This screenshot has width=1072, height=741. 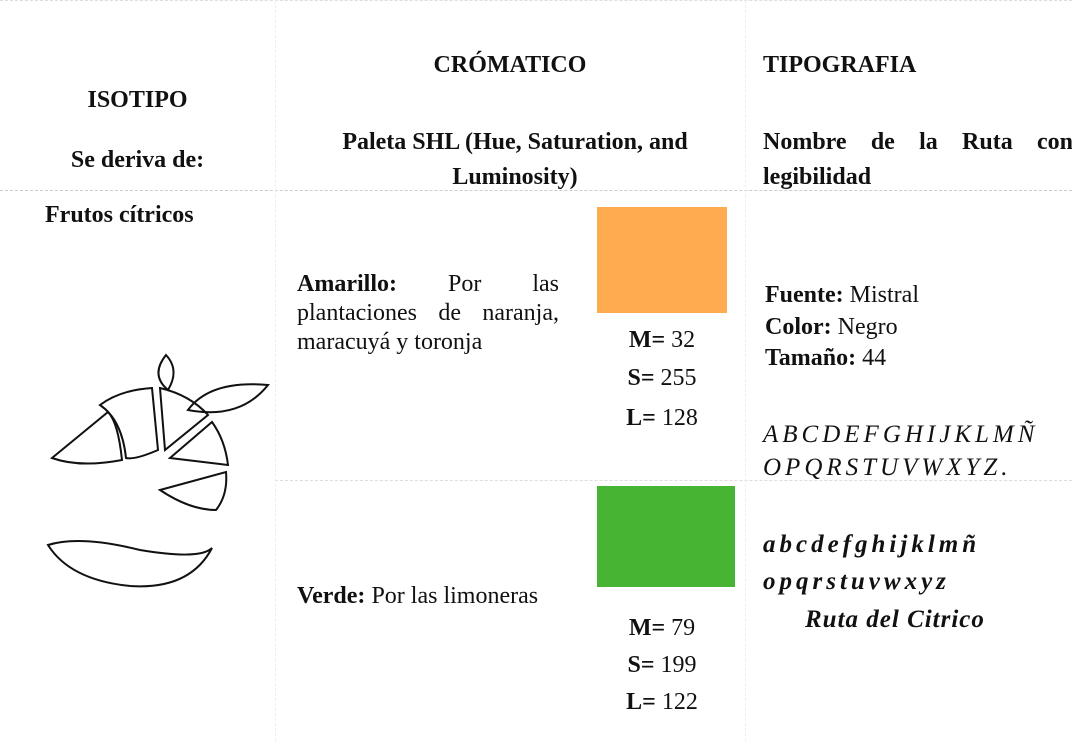 I want to click on font-sample: OPQRSTUVWXYZ., so click(x=887, y=467).